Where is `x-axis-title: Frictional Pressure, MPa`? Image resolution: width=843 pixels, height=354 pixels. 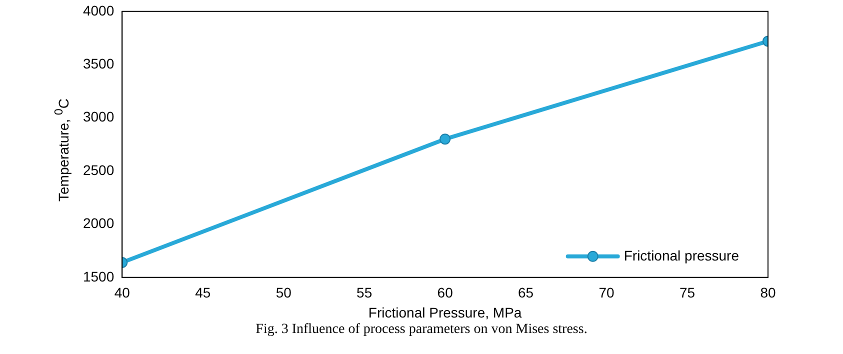
x-axis-title: Frictional Pressure, MPa is located at coordinates (445, 312).